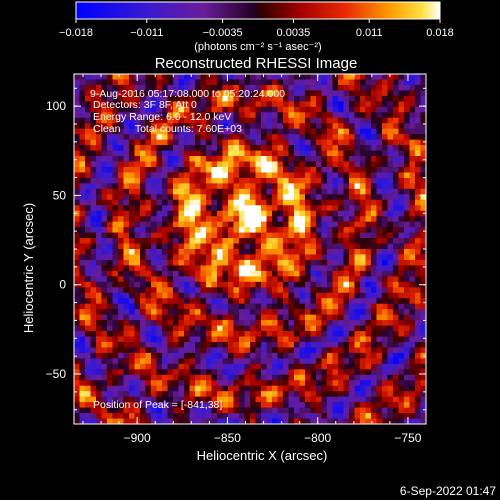 Image resolution: width=500 pixels, height=500 pixels. I want to click on y-tick-label: 50, so click(60, 195).